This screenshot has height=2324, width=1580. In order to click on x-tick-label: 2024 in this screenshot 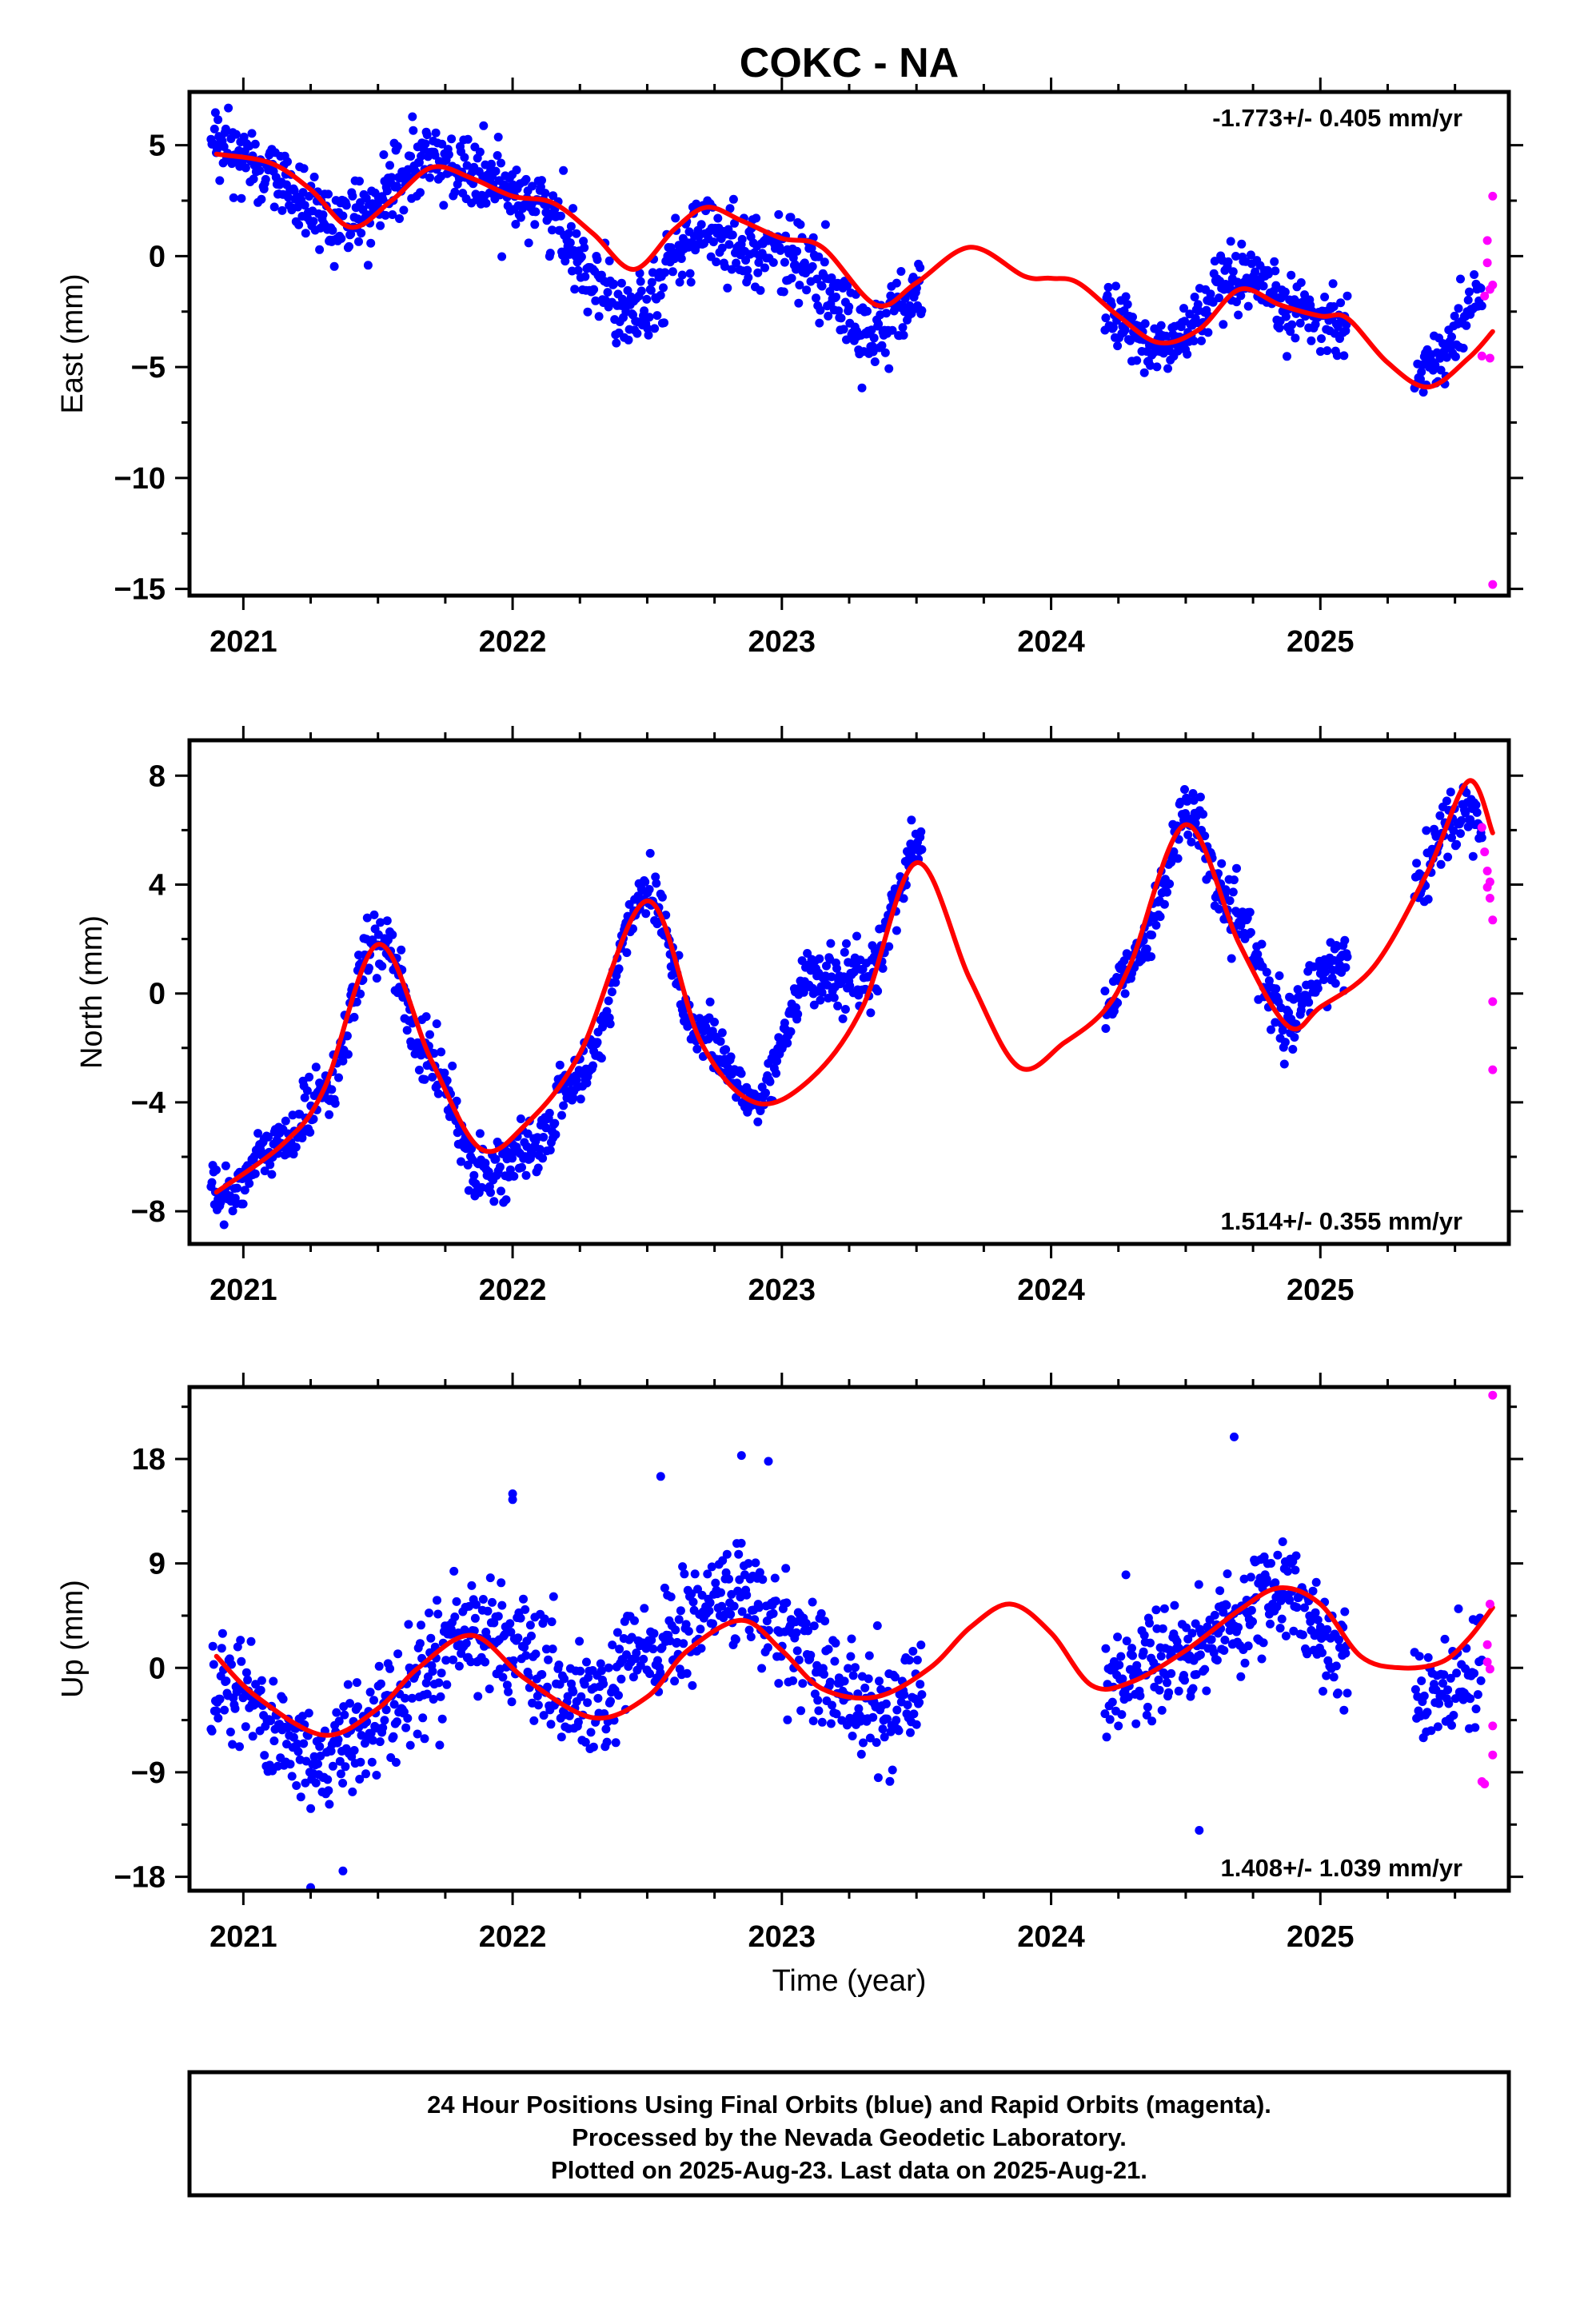, I will do `click(1051, 1290)`.